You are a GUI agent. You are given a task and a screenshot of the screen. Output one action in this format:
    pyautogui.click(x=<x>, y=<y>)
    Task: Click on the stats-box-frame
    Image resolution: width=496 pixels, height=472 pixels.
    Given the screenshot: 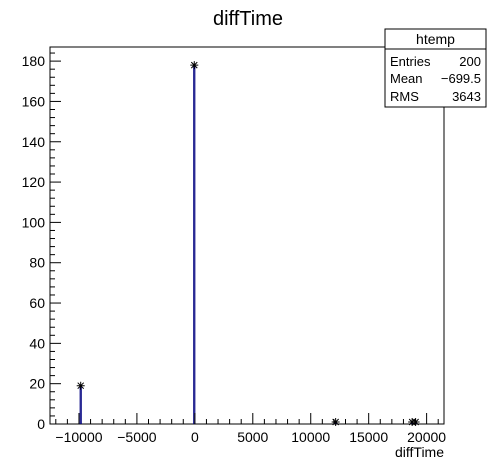 What is the action you would take?
    pyautogui.click(x=435, y=68)
    